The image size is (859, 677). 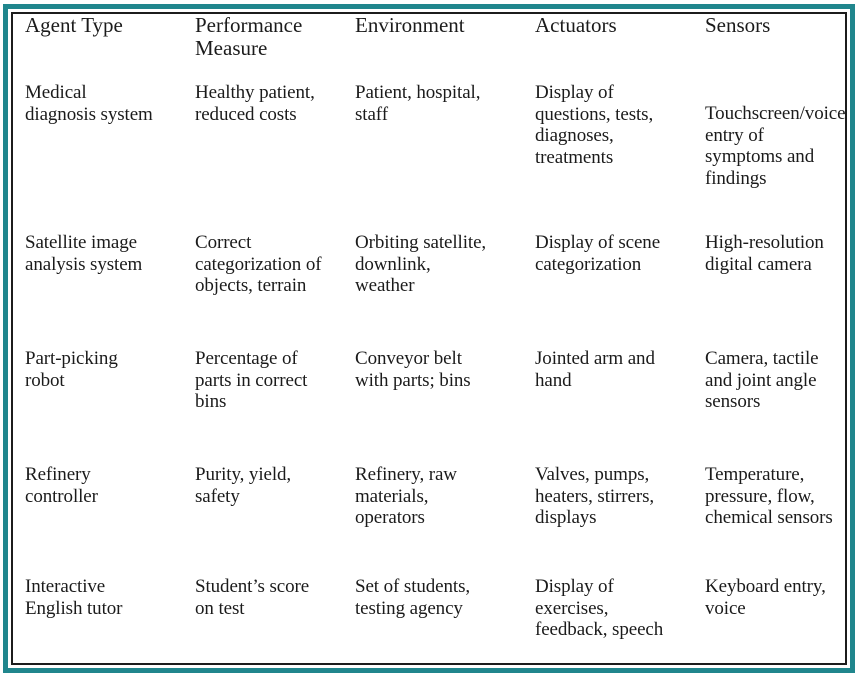 What do you see at coordinates (595, 369) in the screenshot?
I see `table-cell: Jointed arm and hand` at bounding box center [595, 369].